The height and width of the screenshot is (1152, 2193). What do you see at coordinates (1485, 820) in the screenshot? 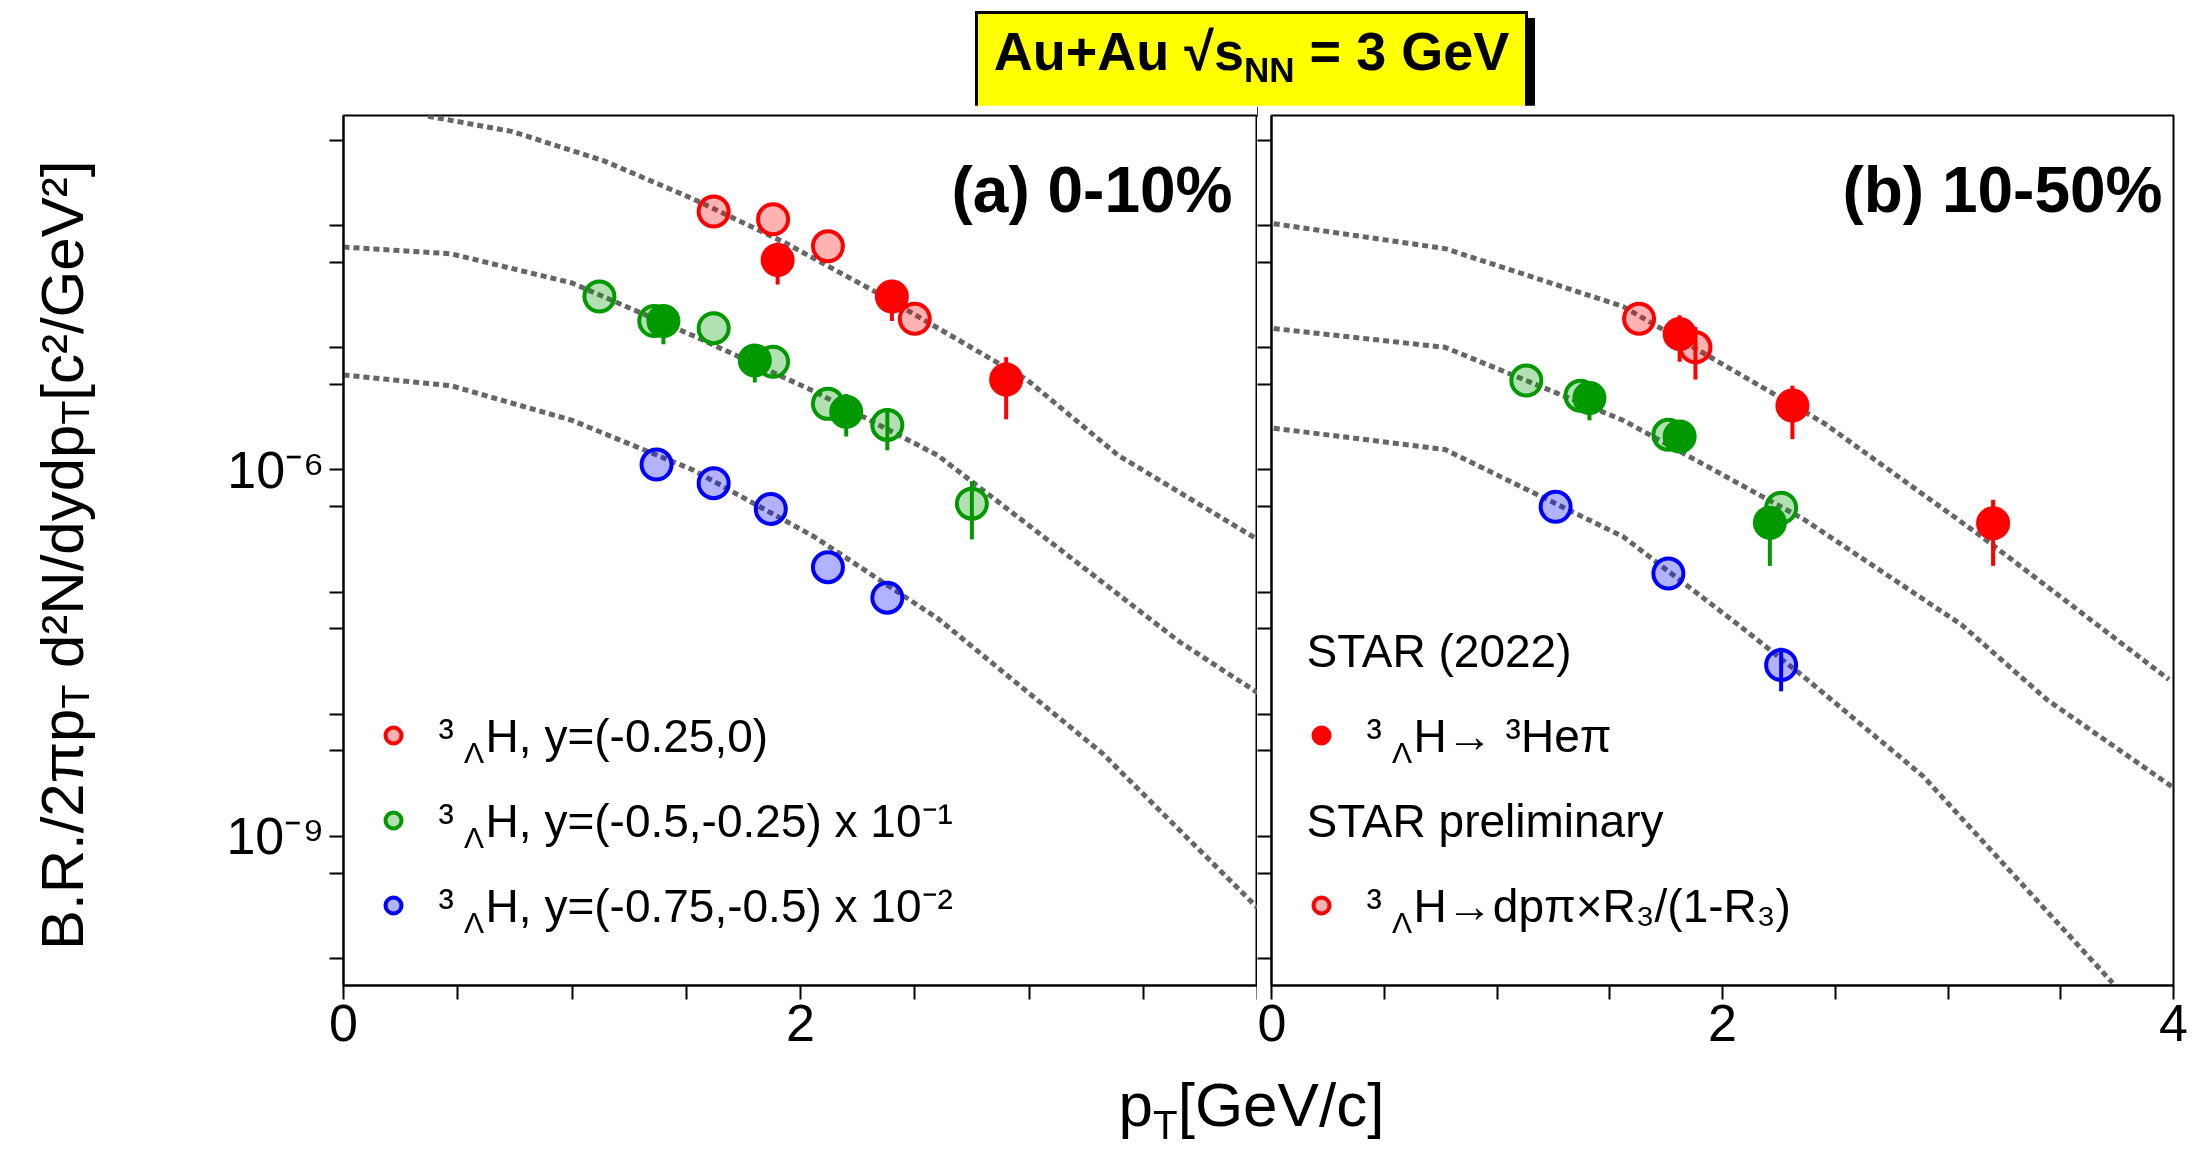
I see `annotation: STAR preliminary` at bounding box center [1485, 820].